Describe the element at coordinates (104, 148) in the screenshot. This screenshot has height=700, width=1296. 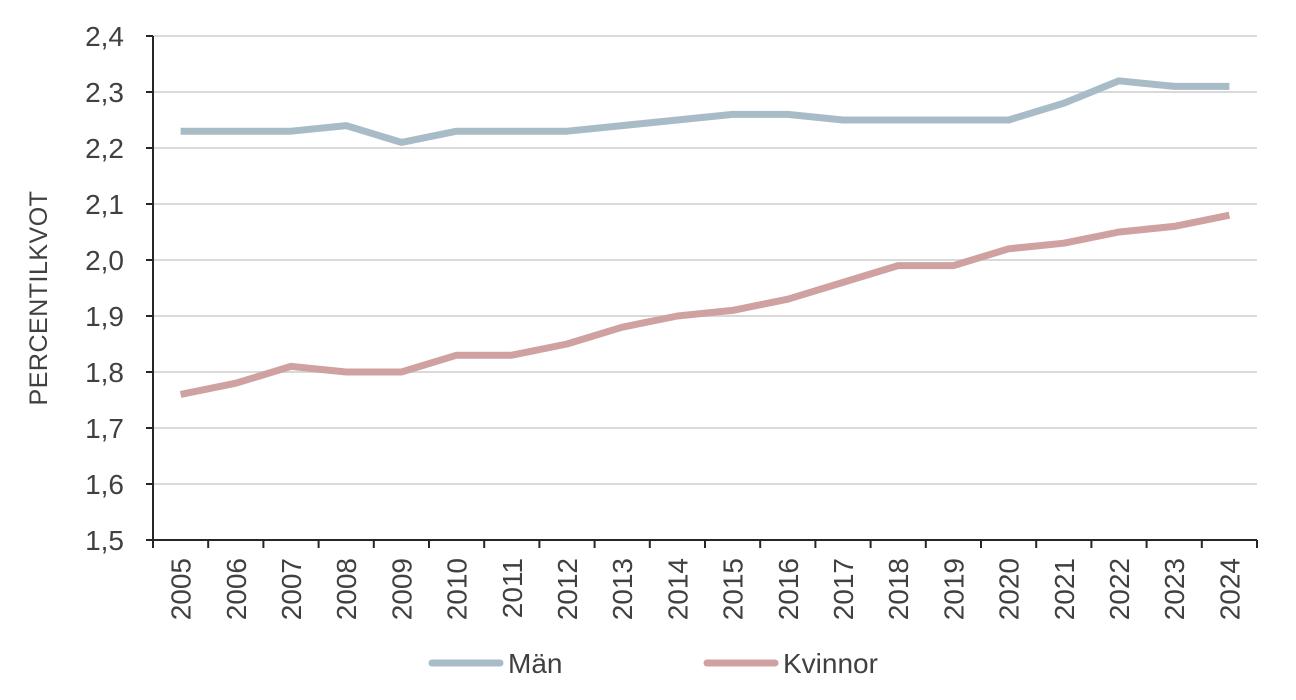
I see `y-tick-label: 2,2` at that location.